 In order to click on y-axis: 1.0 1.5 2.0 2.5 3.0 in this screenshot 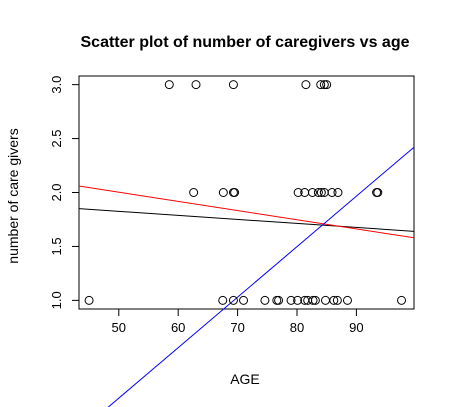, I will do `click(64, 192)`.